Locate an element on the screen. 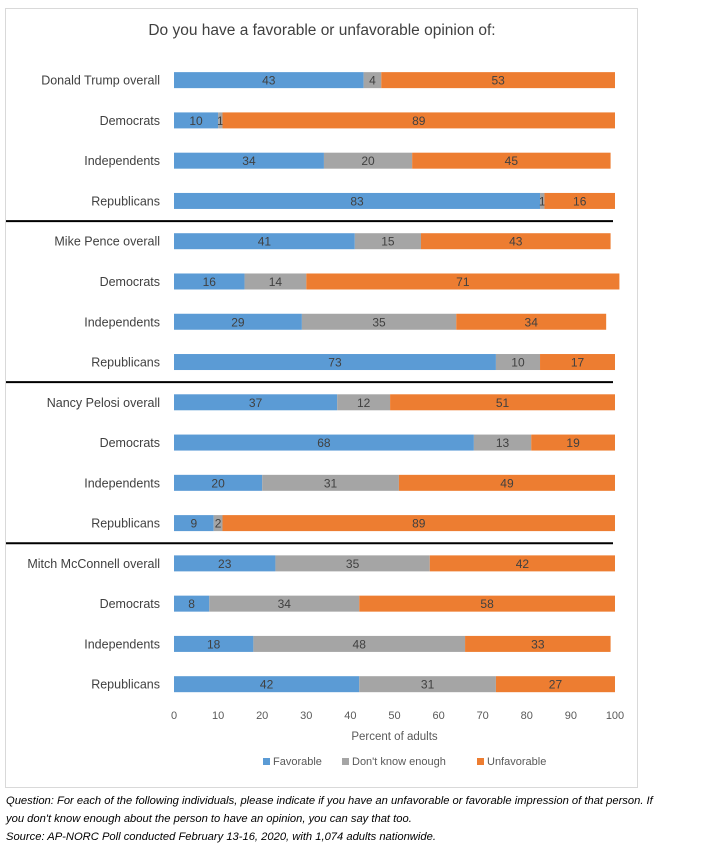 The height and width of the screenshot is (850, 721). data-label-favorable: 68 is located at coordinates (324, 443).